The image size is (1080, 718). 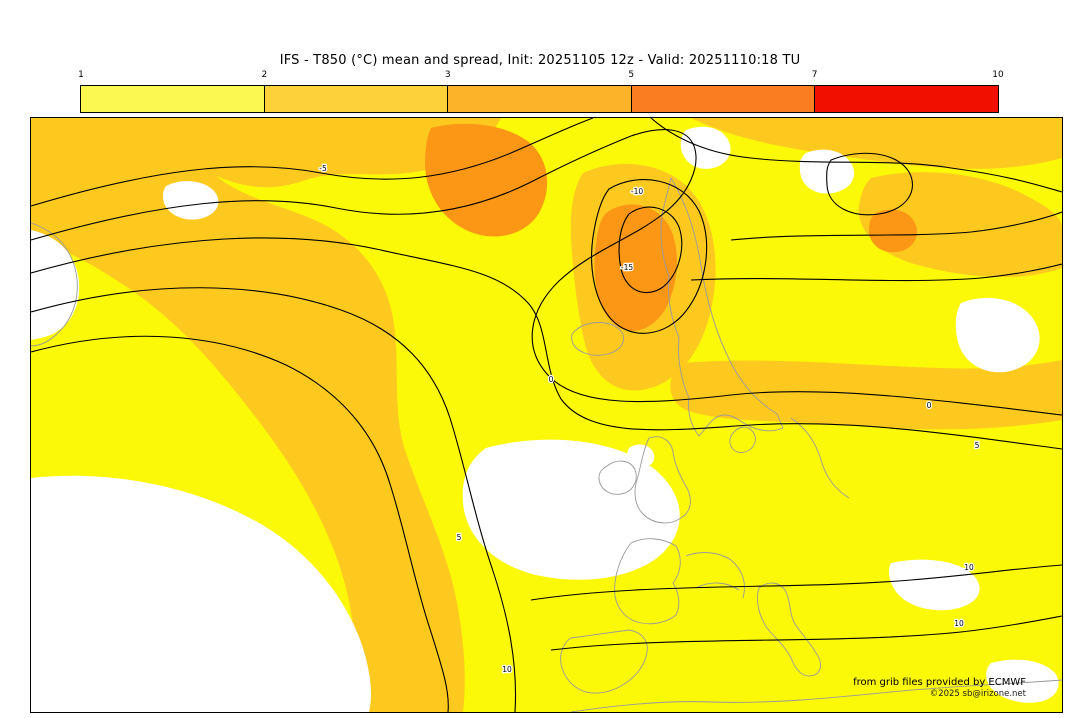 I want to click on colorbar-tick: 1, so click(x=81, y=75).